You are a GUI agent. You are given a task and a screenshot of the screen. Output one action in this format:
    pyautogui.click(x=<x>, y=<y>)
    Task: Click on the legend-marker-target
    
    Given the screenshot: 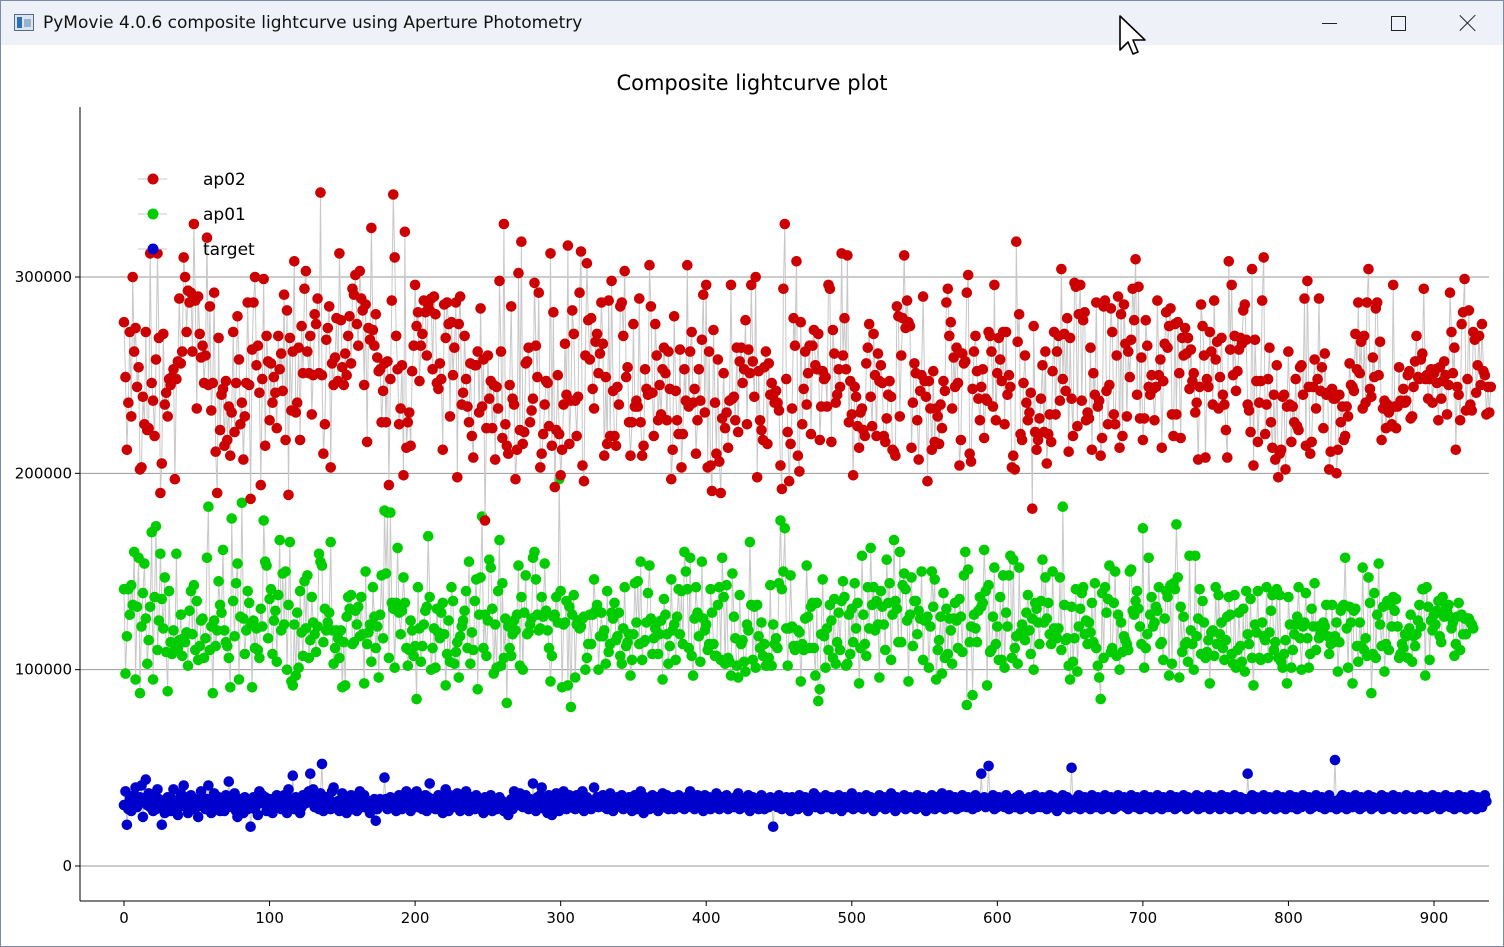 What is the action you would take?
    pyautogui.click(x=153, y=249)
    